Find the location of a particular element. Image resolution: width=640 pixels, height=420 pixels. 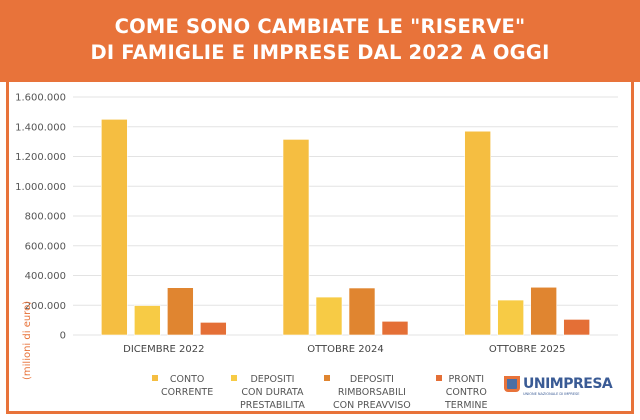

y-axis-label: (milioni di euro) is located at coordinates (27, 340).